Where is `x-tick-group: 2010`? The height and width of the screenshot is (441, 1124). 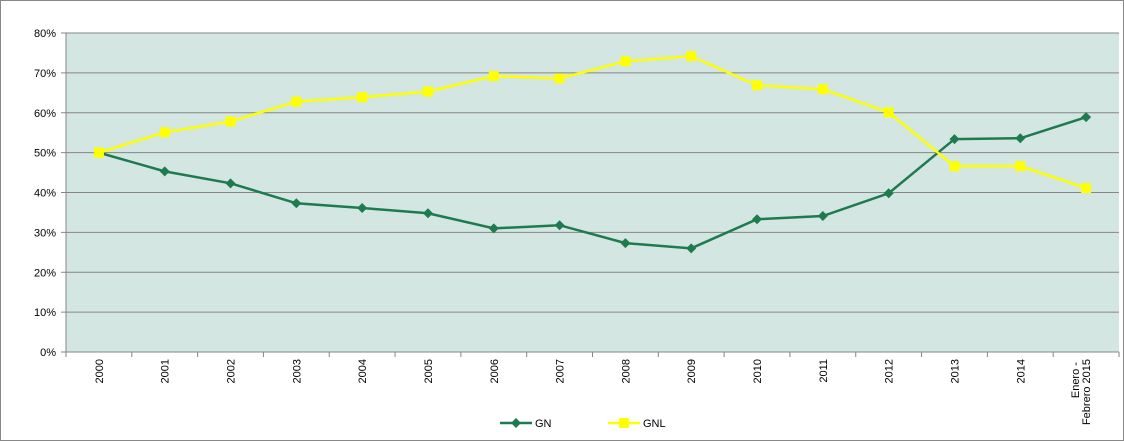
x-tick-group: 2010 is located at coordinates (758, 371).